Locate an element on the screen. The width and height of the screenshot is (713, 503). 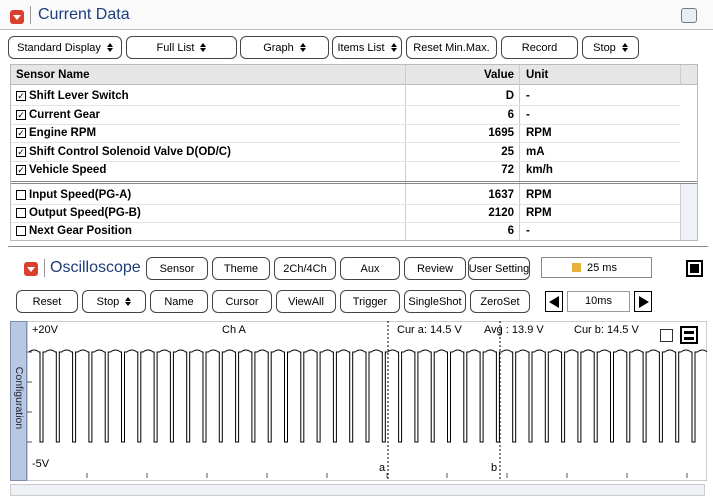
button: Reset is located at coordinates (47, 301).